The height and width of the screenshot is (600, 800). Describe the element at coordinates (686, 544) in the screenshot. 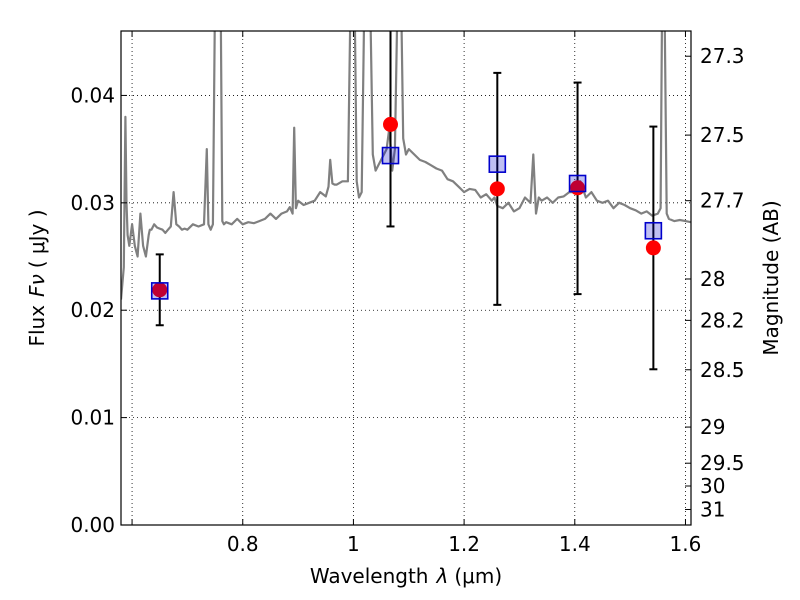

I see `x-tick-label: 1.6` at that location.